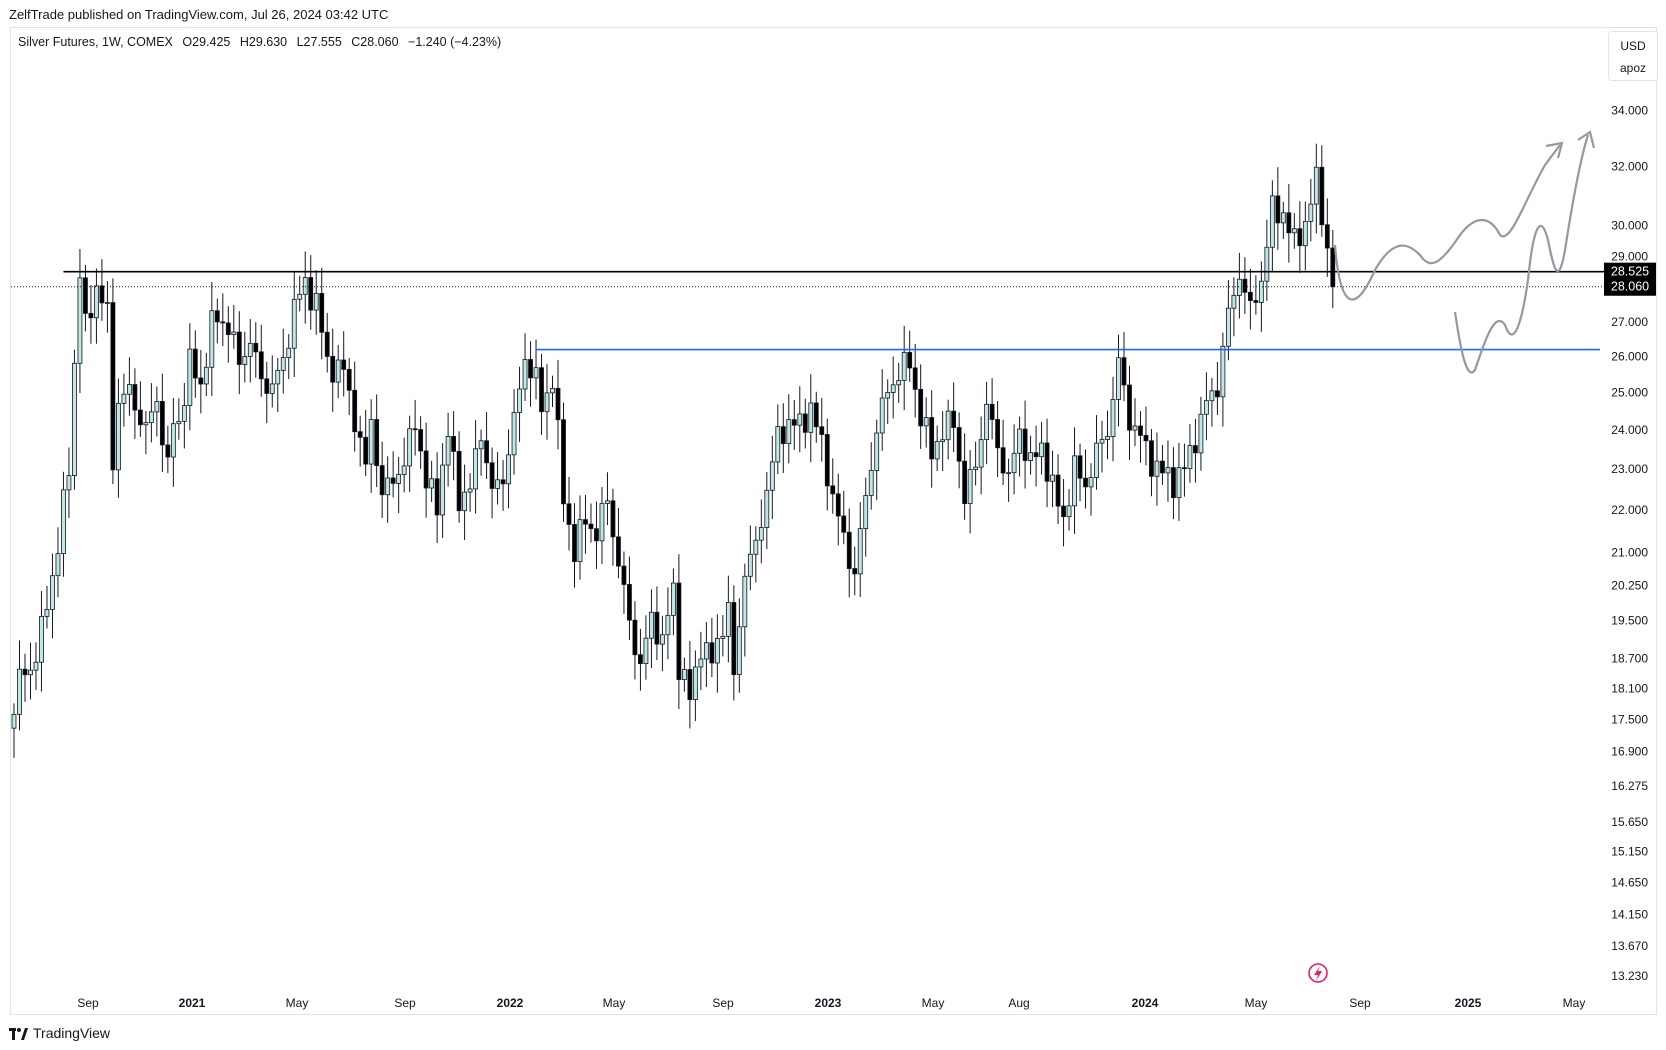 This screenshot has width=1666, height=1050. Describe the element at coordinates (455, 42) in the screenshot. I see `legend-change: −1.240 (−4.23%)` at that location.